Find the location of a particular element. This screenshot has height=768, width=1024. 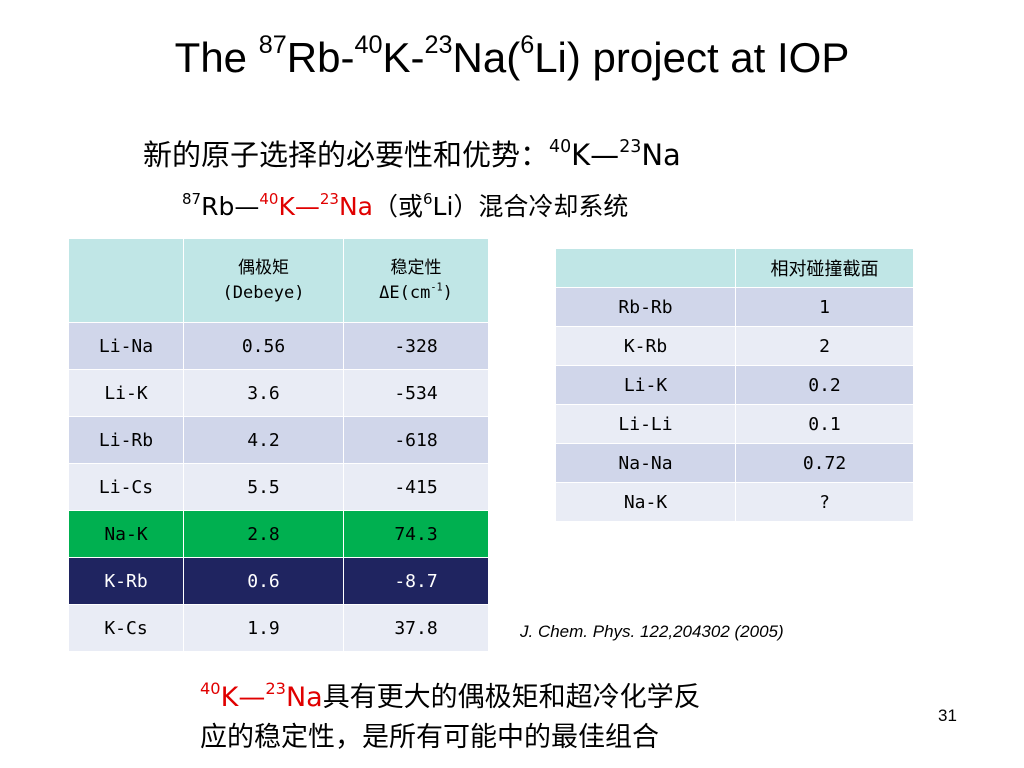

table-row-highlighted-navy: K-Rb 0.6 -8.7 is located at coordinates (278, 581).